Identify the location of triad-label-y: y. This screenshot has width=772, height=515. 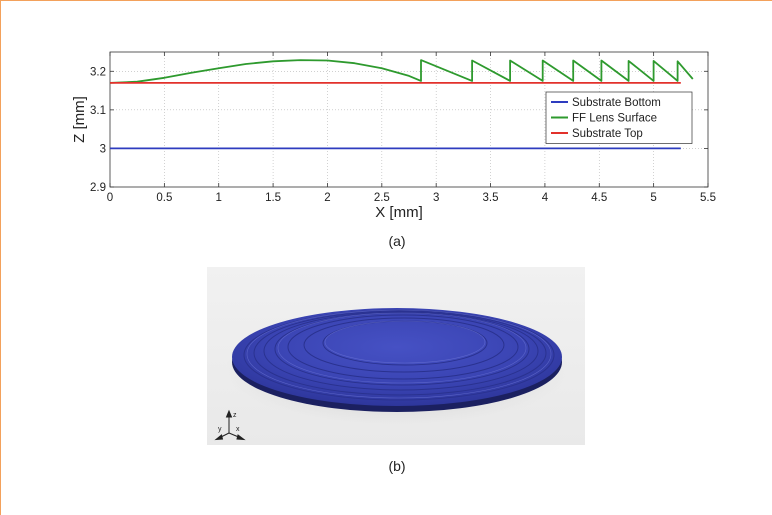
(220, 429).